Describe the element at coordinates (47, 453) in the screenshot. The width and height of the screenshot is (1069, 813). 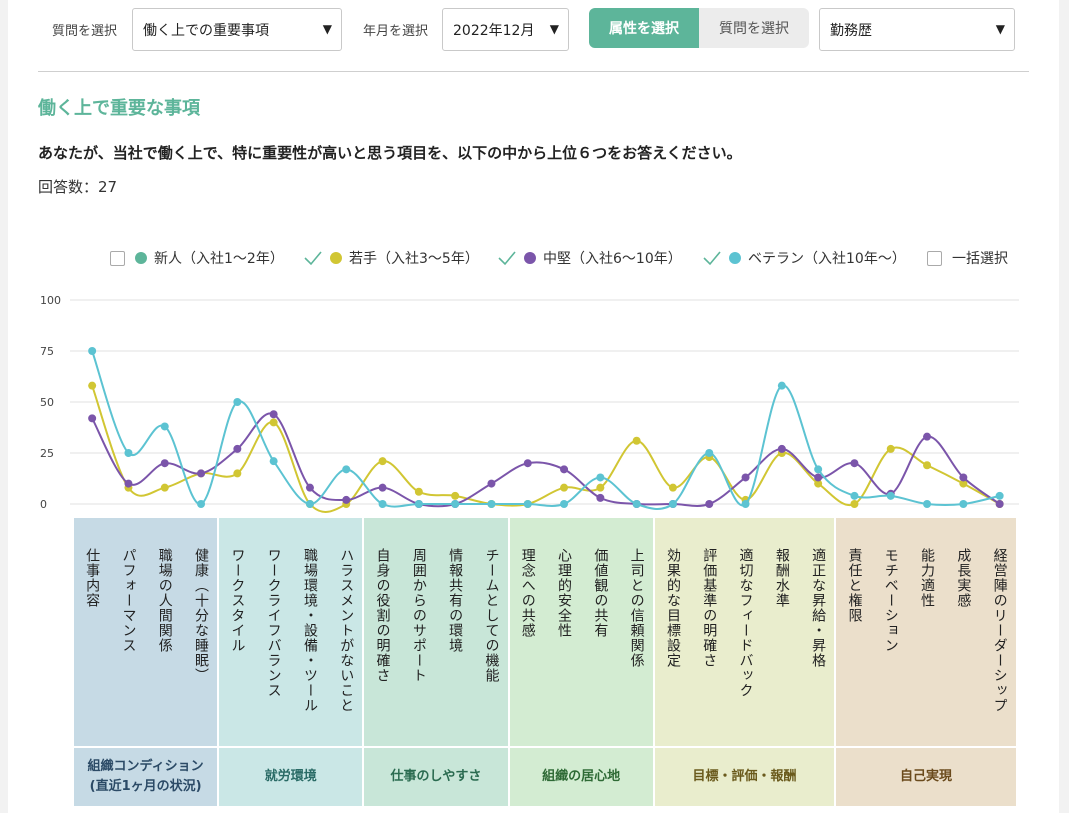
I see `y-tick-label: 25` at that location.